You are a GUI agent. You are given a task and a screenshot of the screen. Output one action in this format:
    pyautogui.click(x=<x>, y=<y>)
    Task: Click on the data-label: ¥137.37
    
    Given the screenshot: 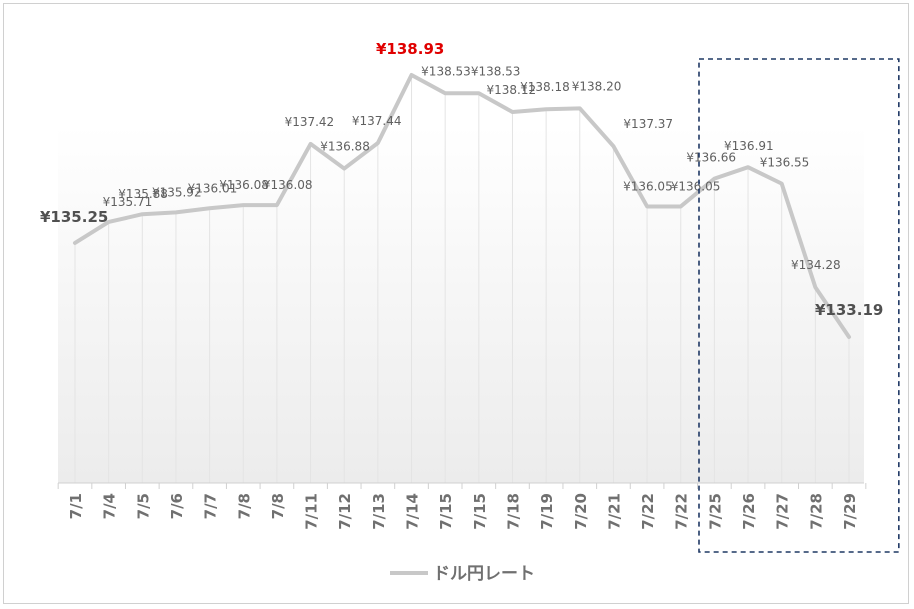 What is the action you would take?
    pyautogui.click(x=648, y=124)
    